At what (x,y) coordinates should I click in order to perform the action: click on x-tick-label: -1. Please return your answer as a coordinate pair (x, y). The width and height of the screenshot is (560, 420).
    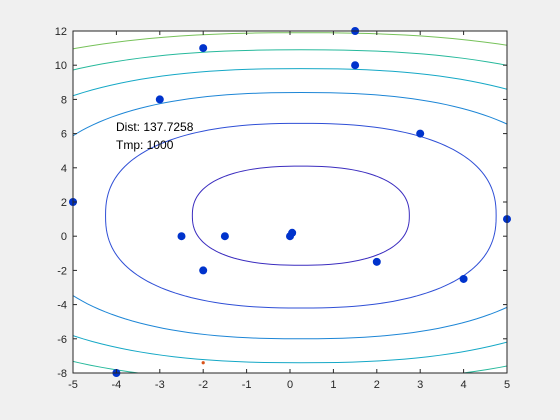
    Looking at the image, I should click on (247, 385).